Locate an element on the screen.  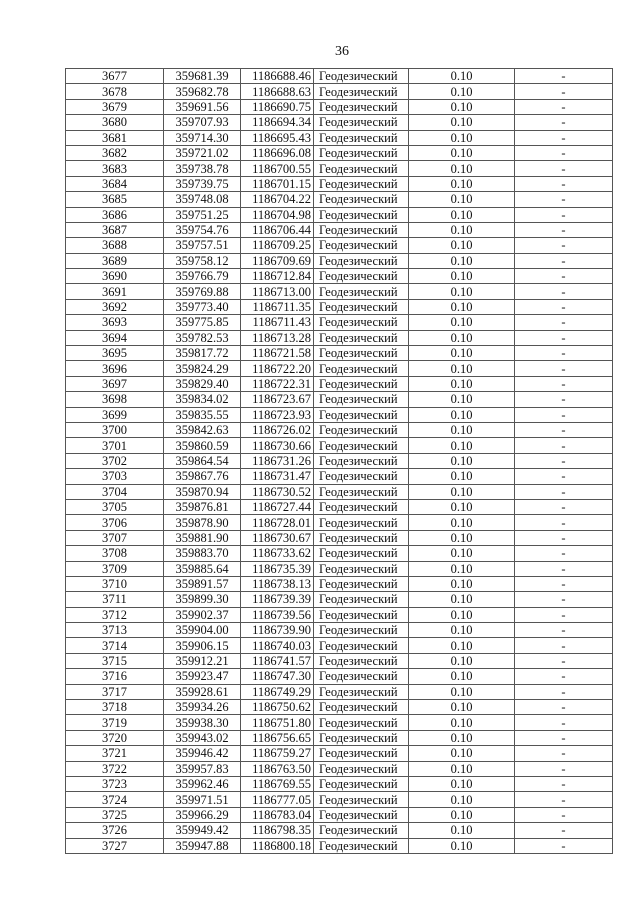
x-coordinate-cell: 359878.90 is located at coordinates (202, 522).